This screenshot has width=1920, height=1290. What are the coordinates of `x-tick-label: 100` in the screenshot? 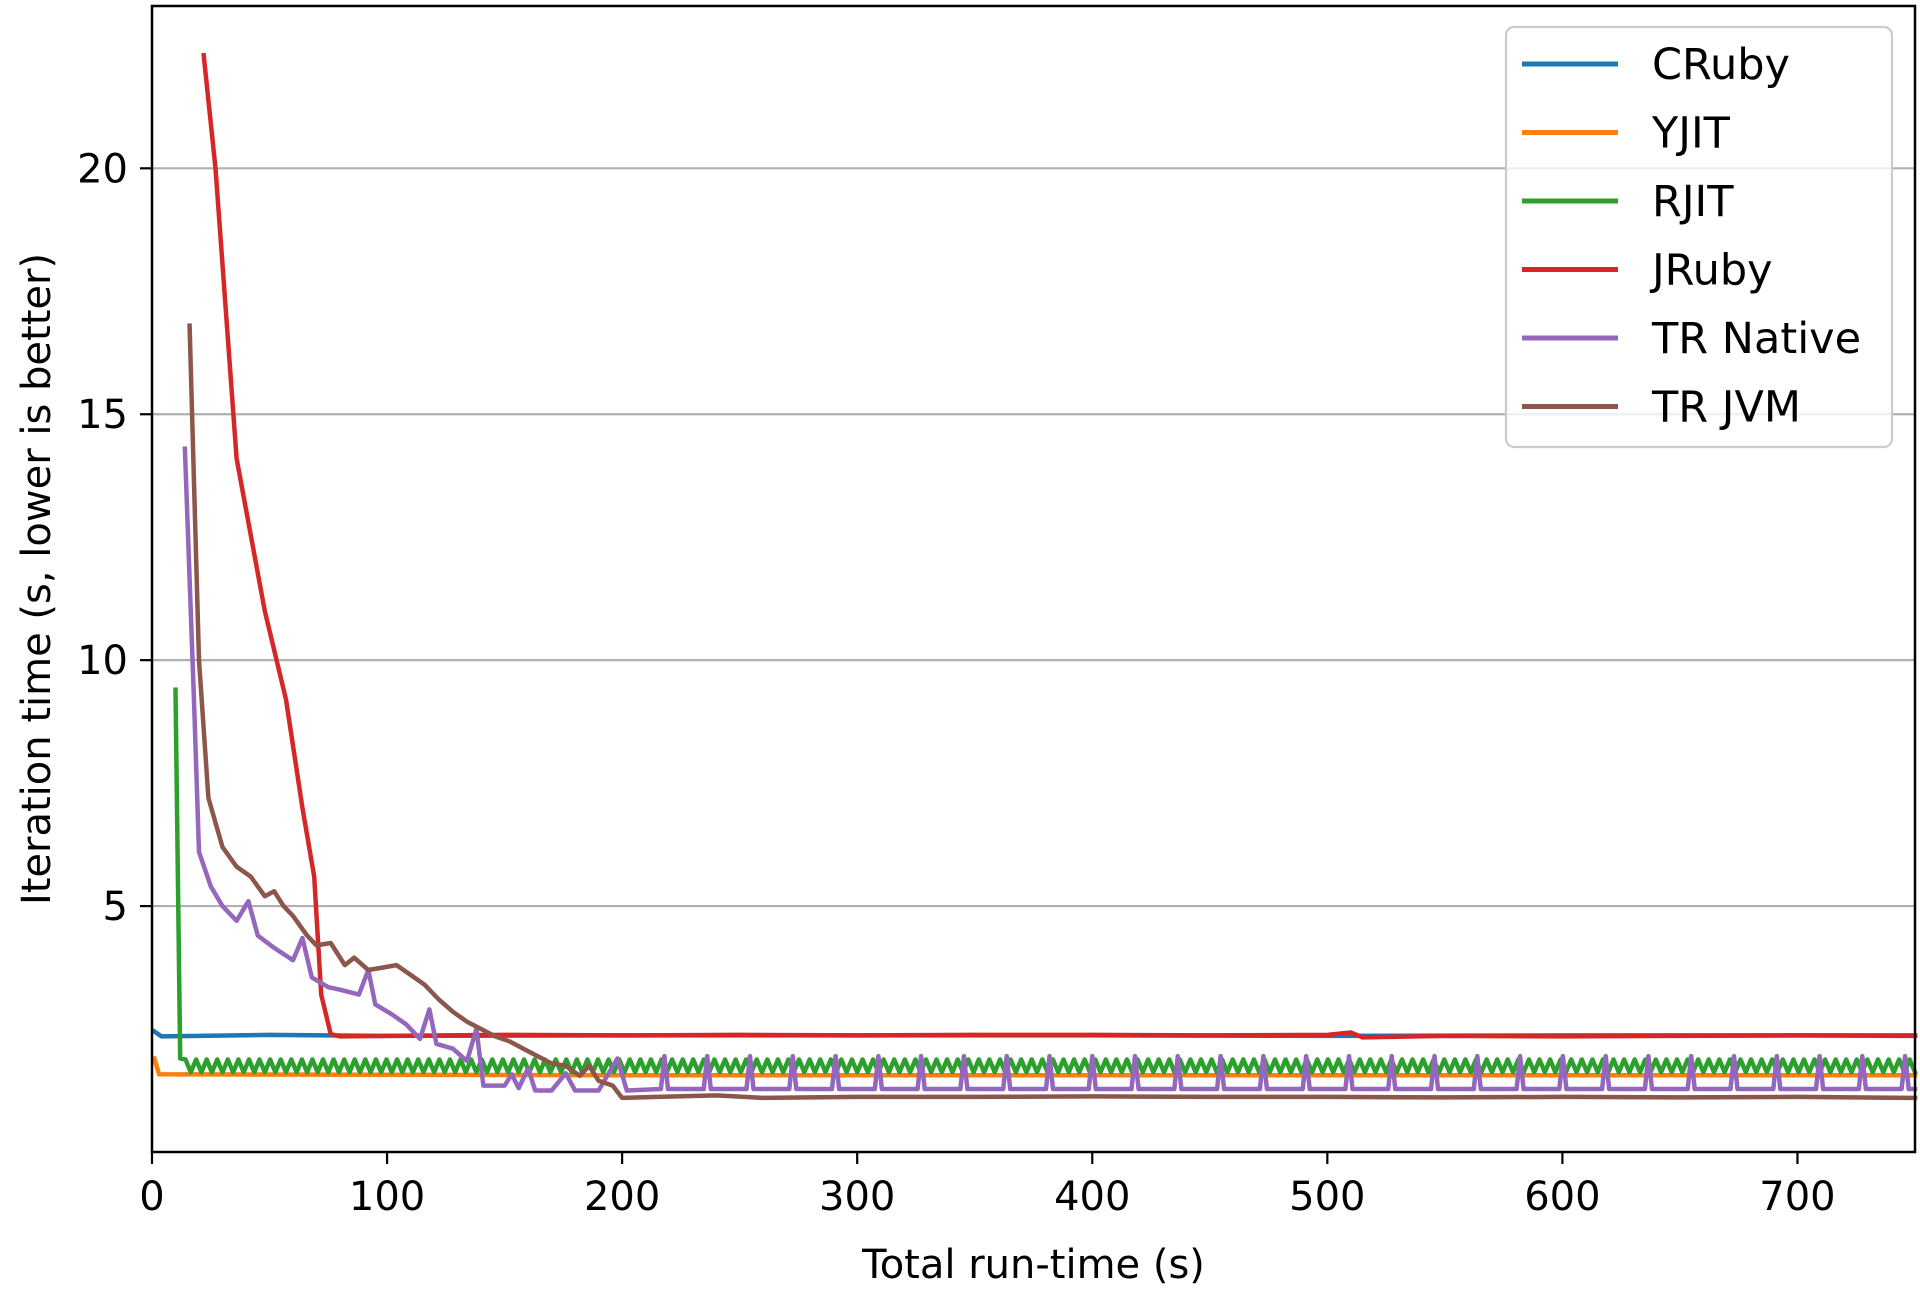 It's located at (387, 1197).